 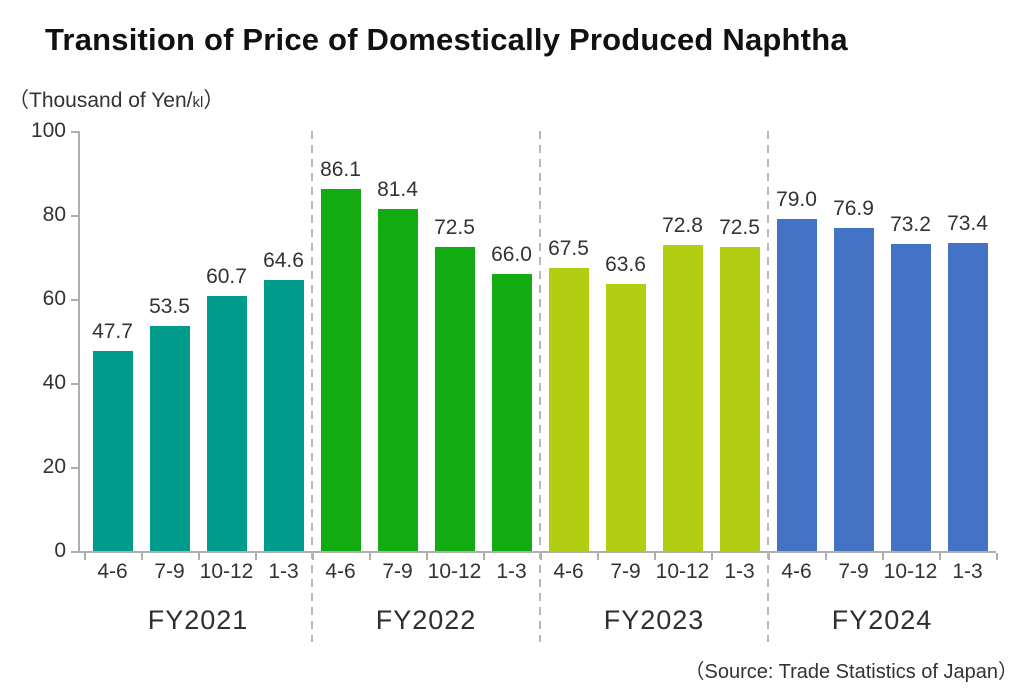 I want to click on bar-value-label: 79.0, so click(x=796, y=200).